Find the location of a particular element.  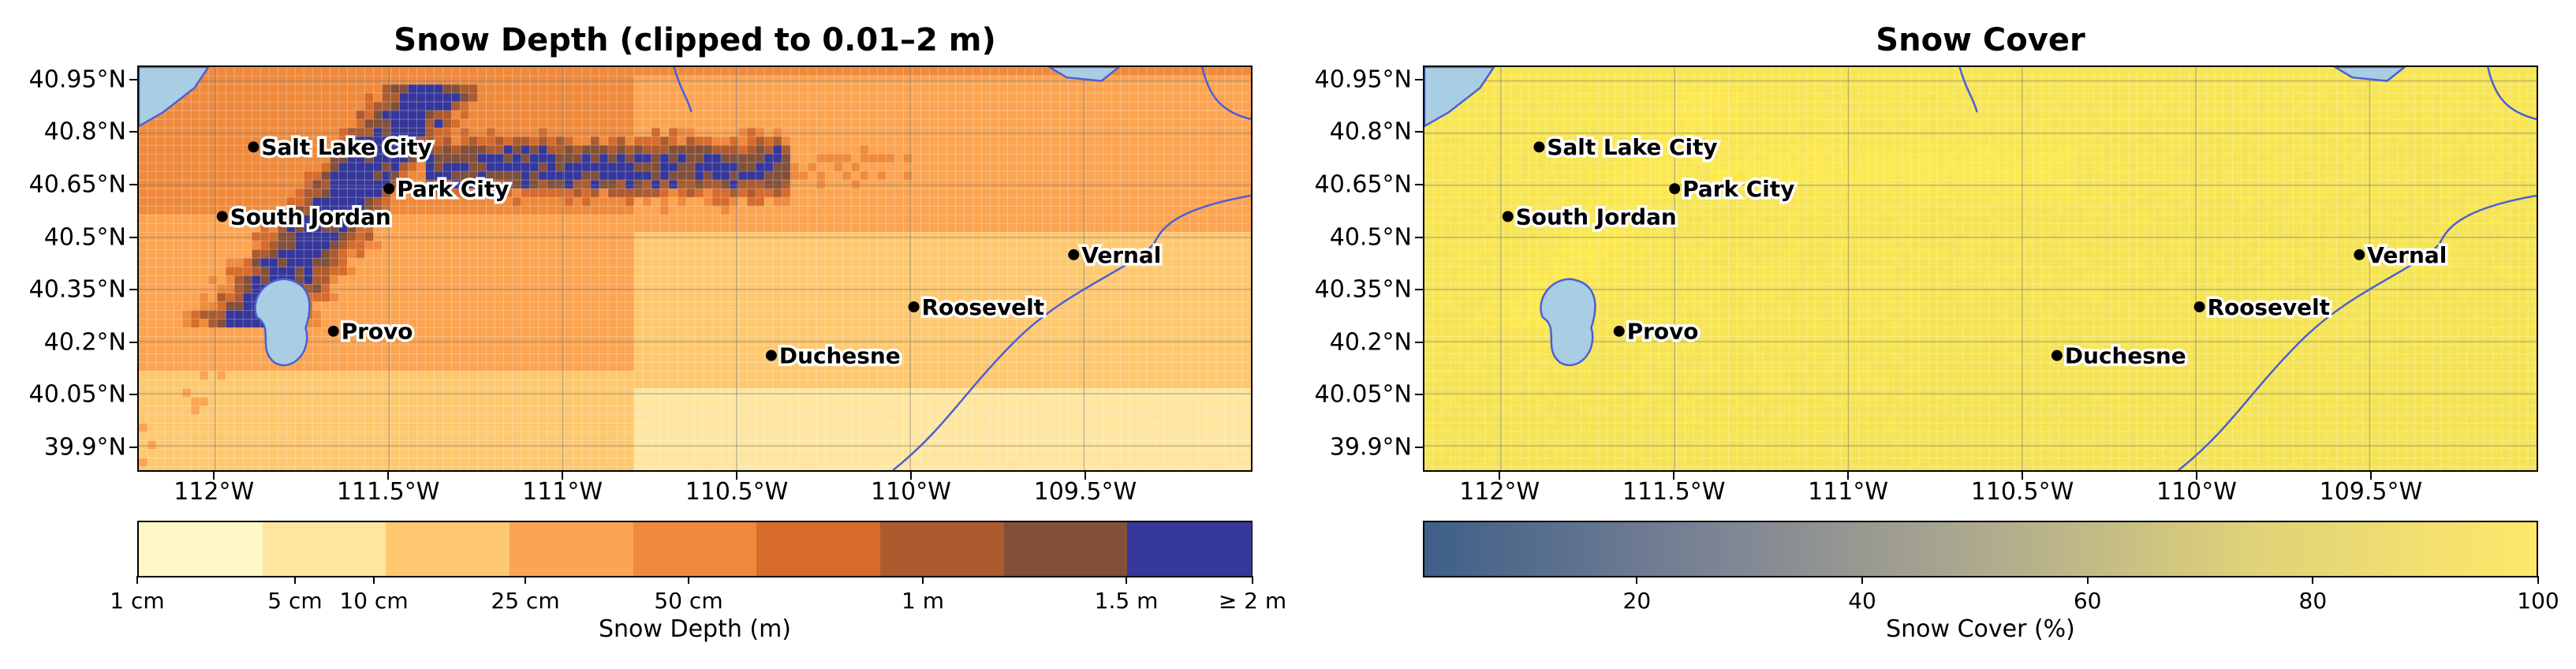

city-label: Roosevelt is located at coordinates (2269, 307).